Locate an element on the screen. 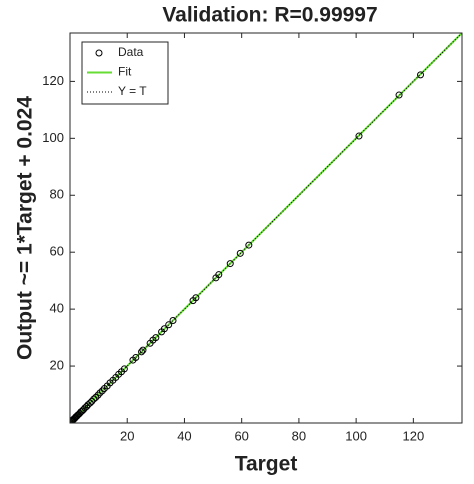 The height and width of the screenshot is (484, 474). chart-title: Validation: R=0.99997 is located at coordinates (269, 15).